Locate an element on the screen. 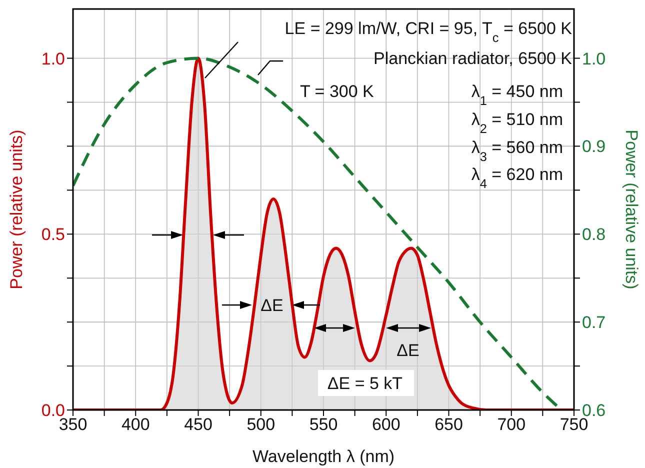 The image size is (645, 468). x-tick-label: 400 is located at coordinates (135, 424).